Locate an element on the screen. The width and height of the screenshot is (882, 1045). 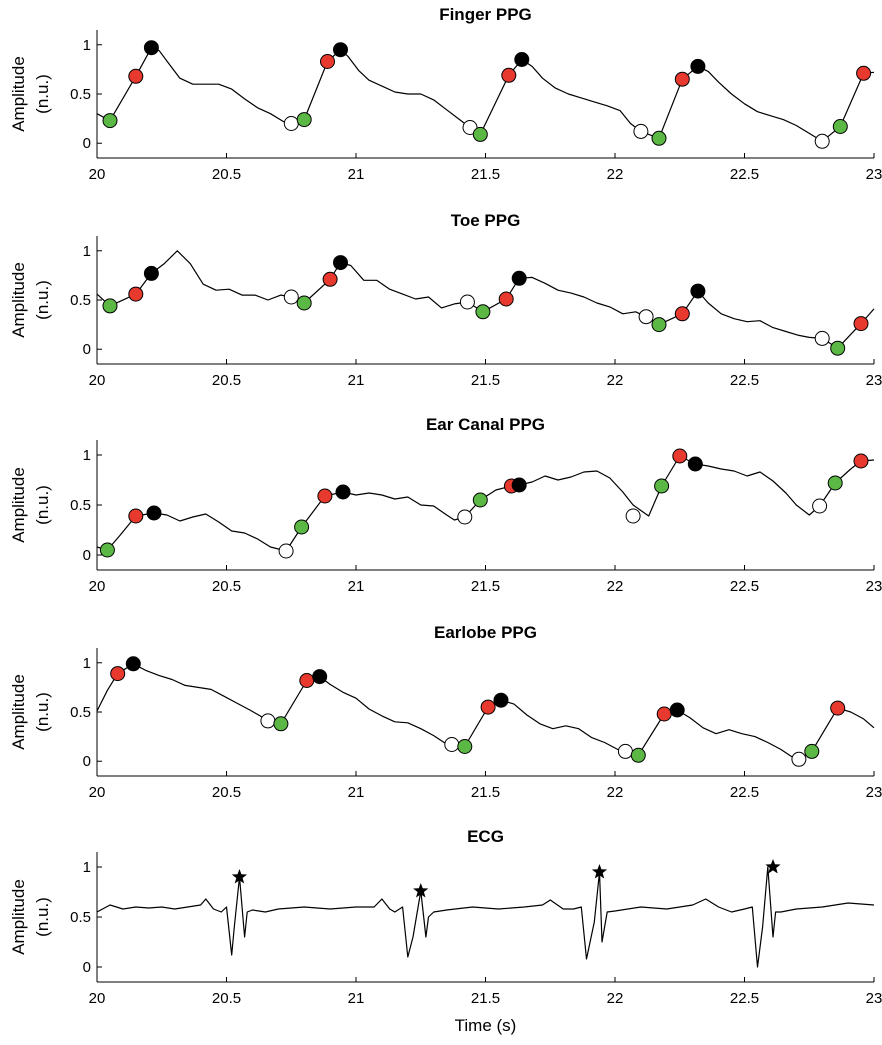
panel-title: Earlobe PPG is located at coordinates (485, 632).